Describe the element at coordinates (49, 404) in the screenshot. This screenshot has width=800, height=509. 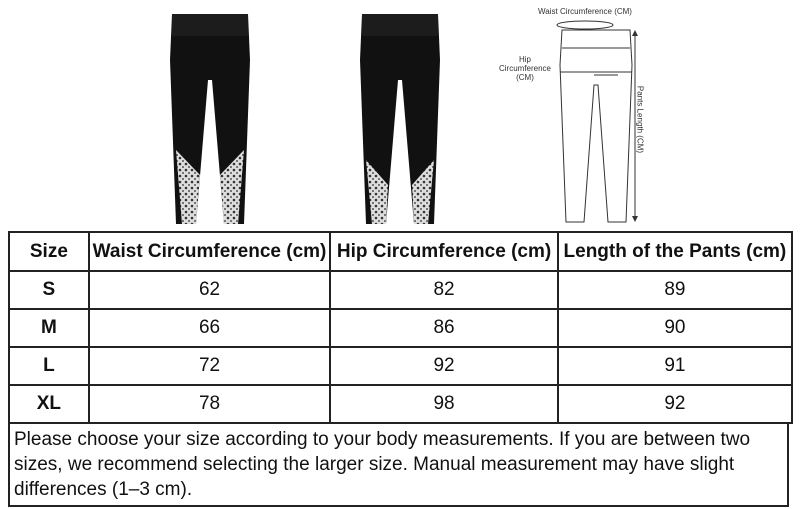
I see `size-cell: XL` at that location.